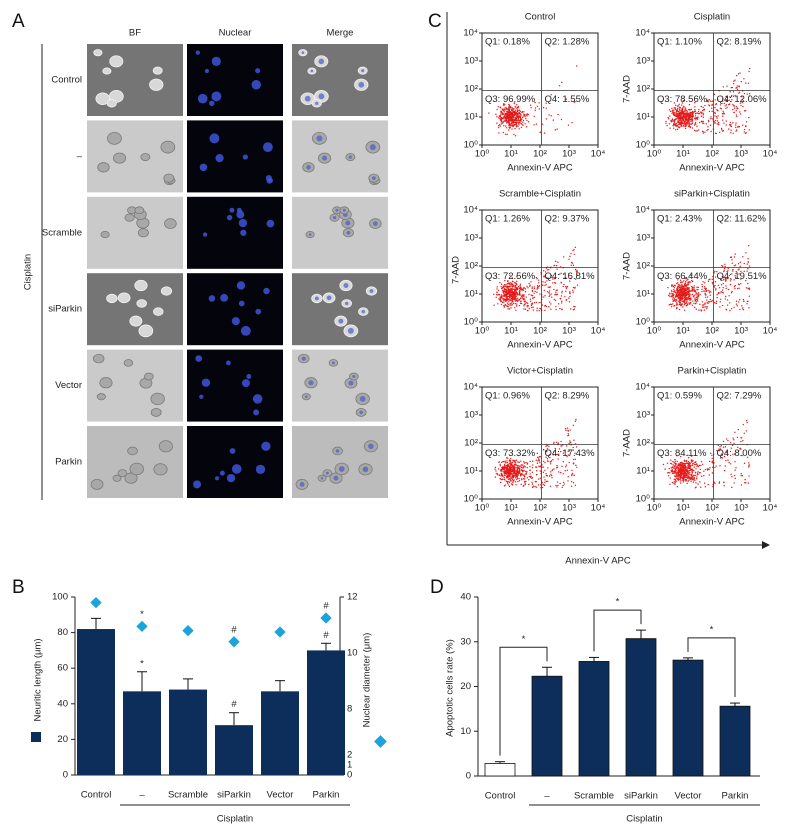 This screenshot has height=840, width=792. What do you see at coordinates (641, 796) in the screenshot?
I see `x-tick-label: siParkin` at bounding box center [641, 796].